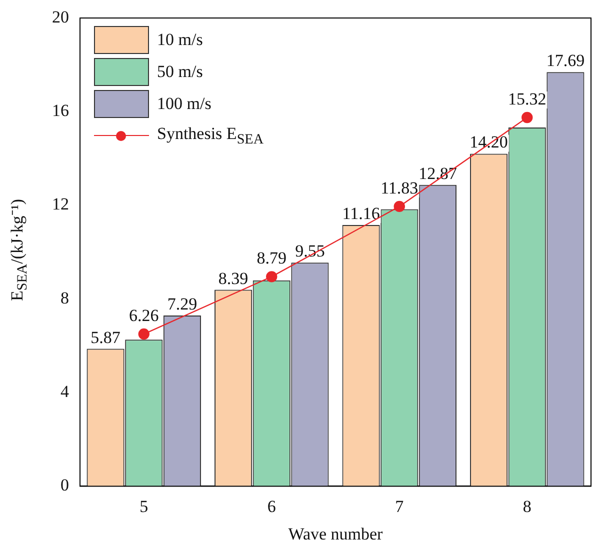 The height and width of the screenshot is (549, 603). What do you see at coordinates (210, 136) in the screenshot?
I see `legend-label: Synthesis E$_{SEA}$` at bounding box center [210, 136].